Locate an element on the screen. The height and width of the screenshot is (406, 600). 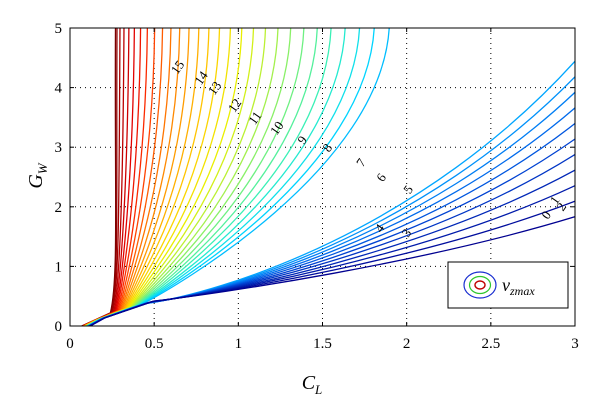
y-tick-label: 3 is located at coordinates (59, 148).